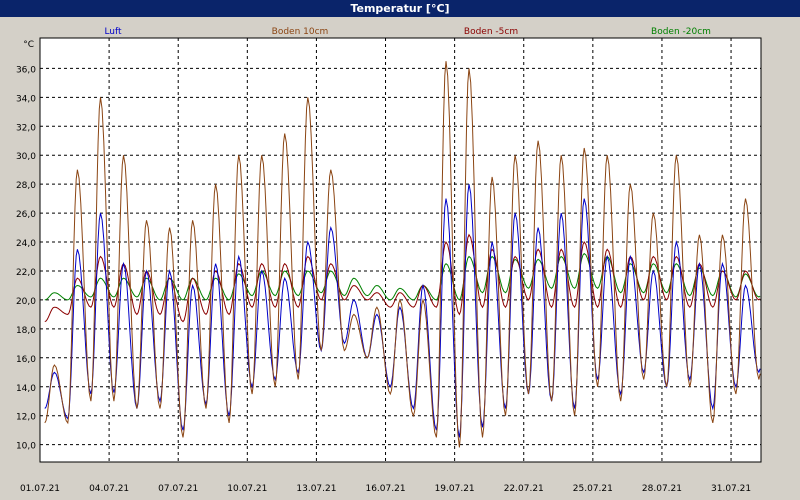 This screenshot has width=800, height=500. What do you see at coordinates (662, 489) in the screenshot?
I see `x-tick-label: 28.07.21` at bounding box center [662, 489].